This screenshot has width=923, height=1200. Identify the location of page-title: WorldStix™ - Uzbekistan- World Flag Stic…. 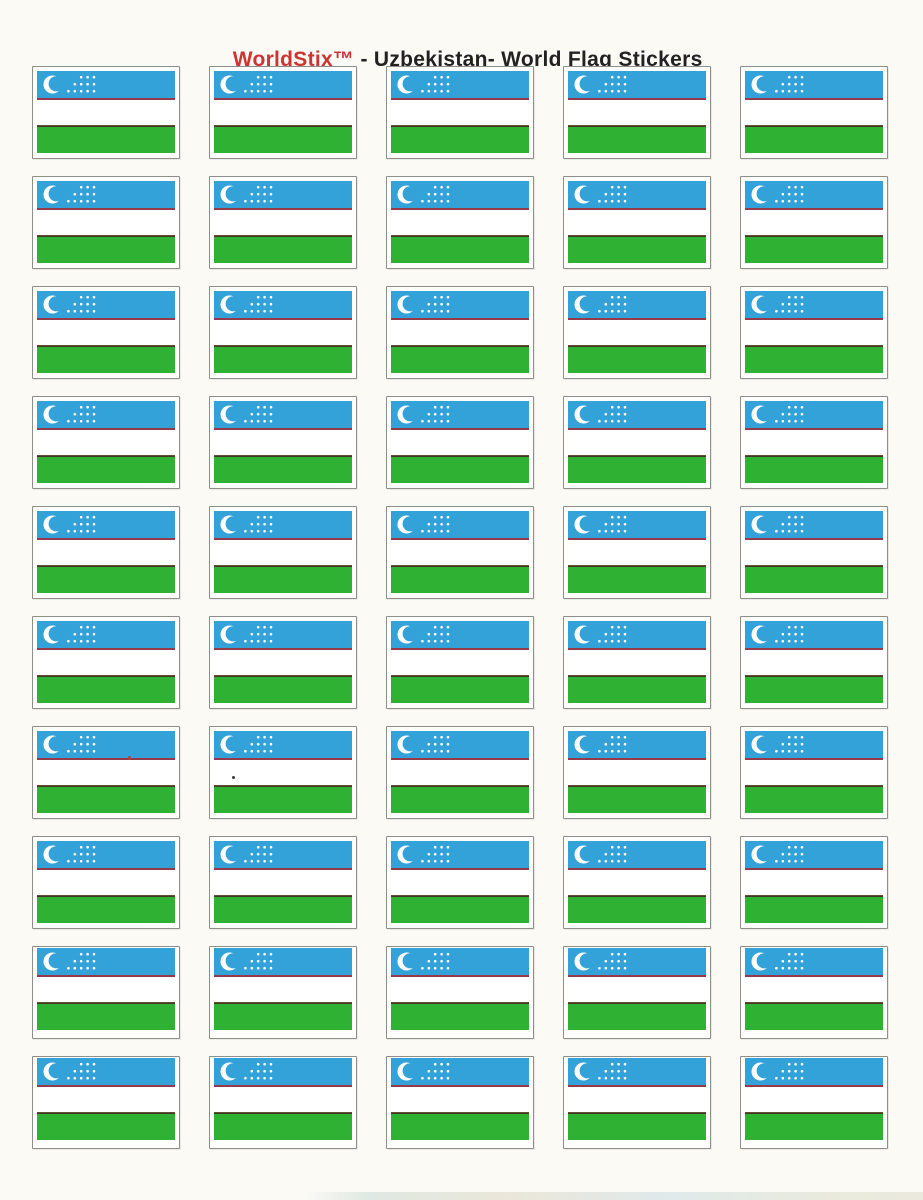
(461, 48).